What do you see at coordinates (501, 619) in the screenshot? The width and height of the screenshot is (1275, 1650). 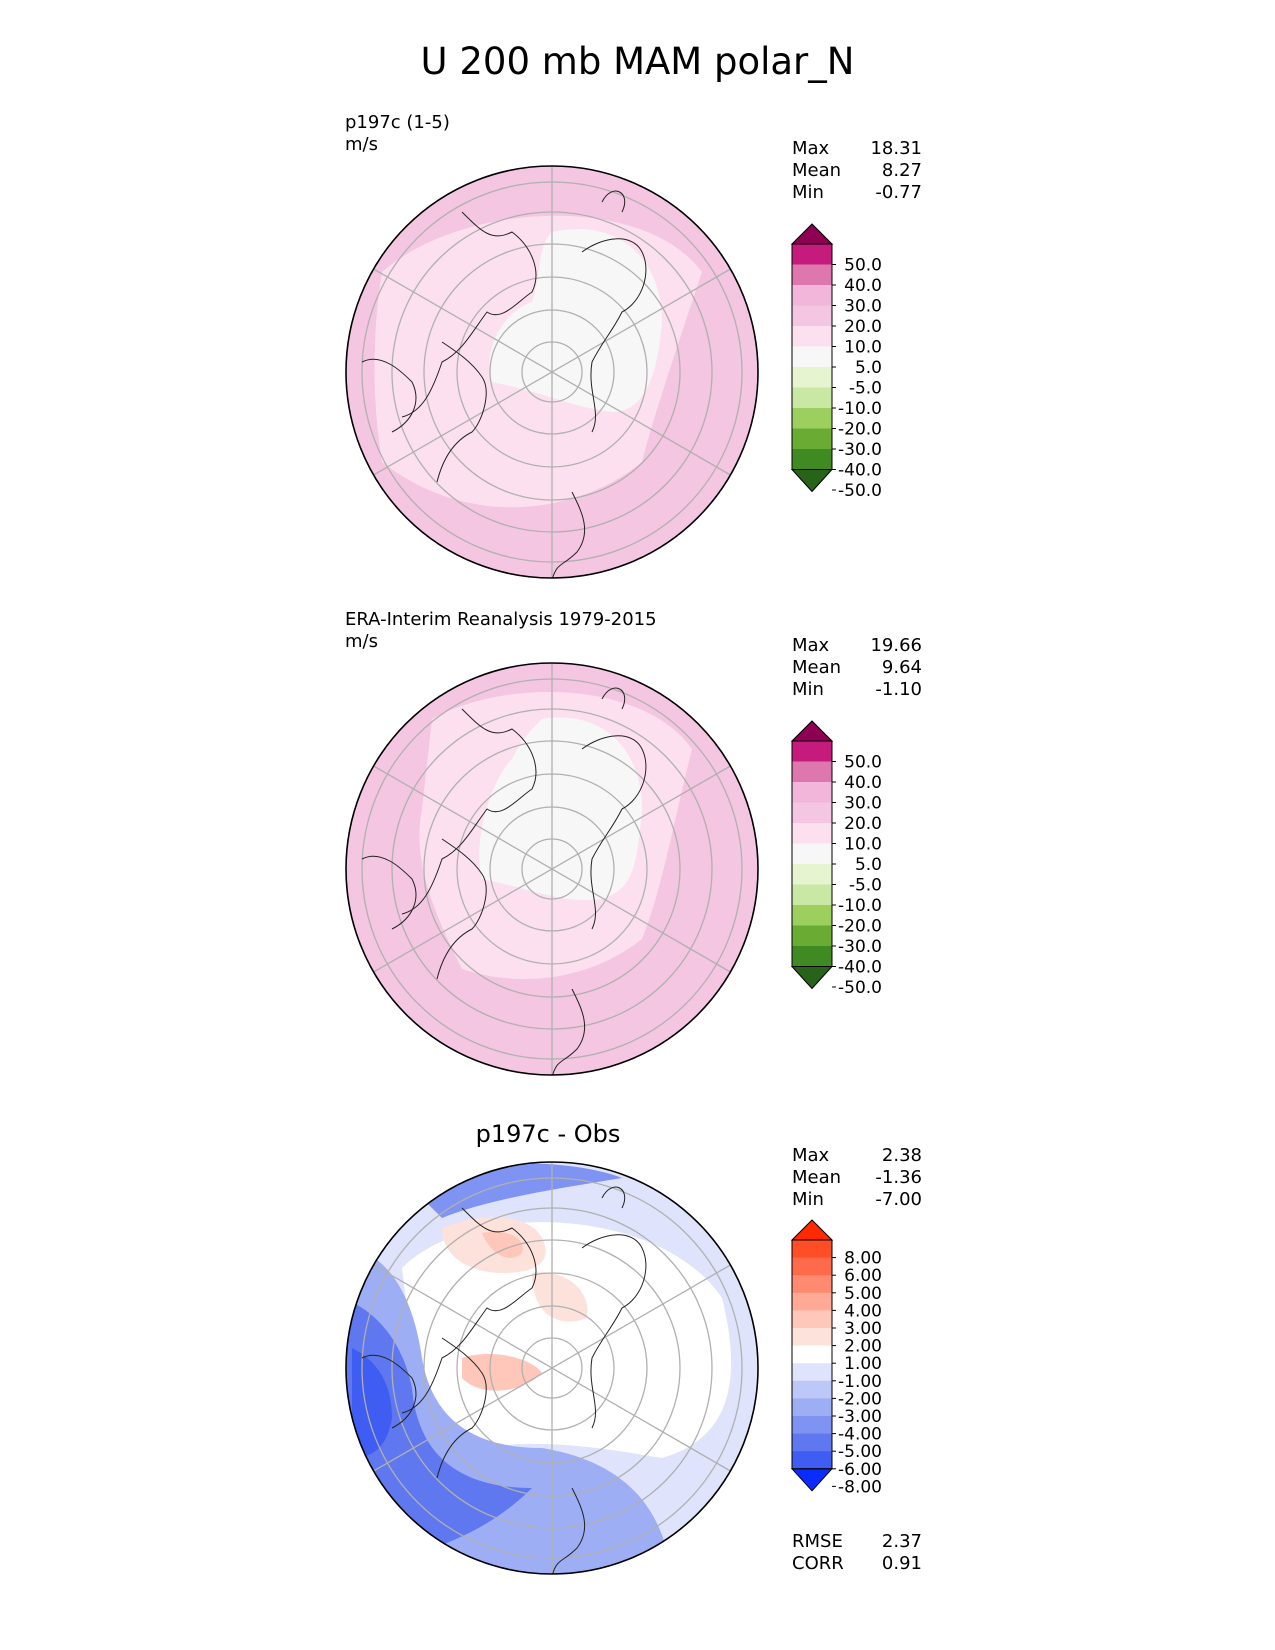 I see `panel-title: ERA-Interim Reanalysis 1979-2015` at bounding box center [501, 619].